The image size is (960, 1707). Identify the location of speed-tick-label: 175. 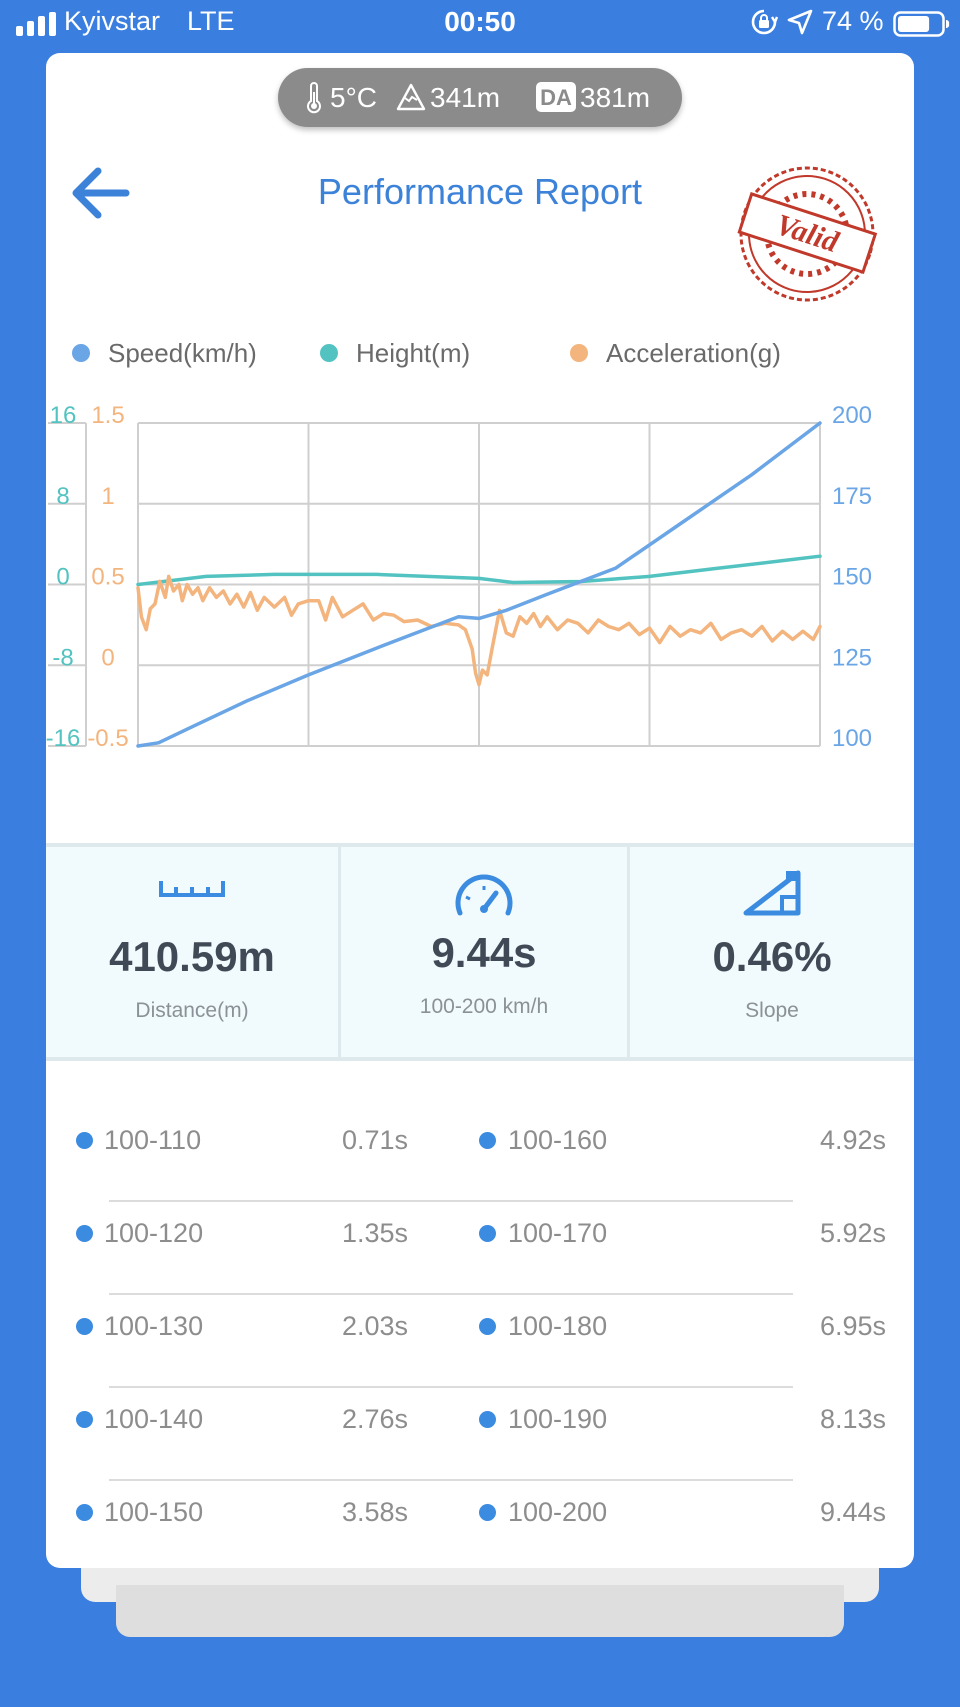
(852, 496).